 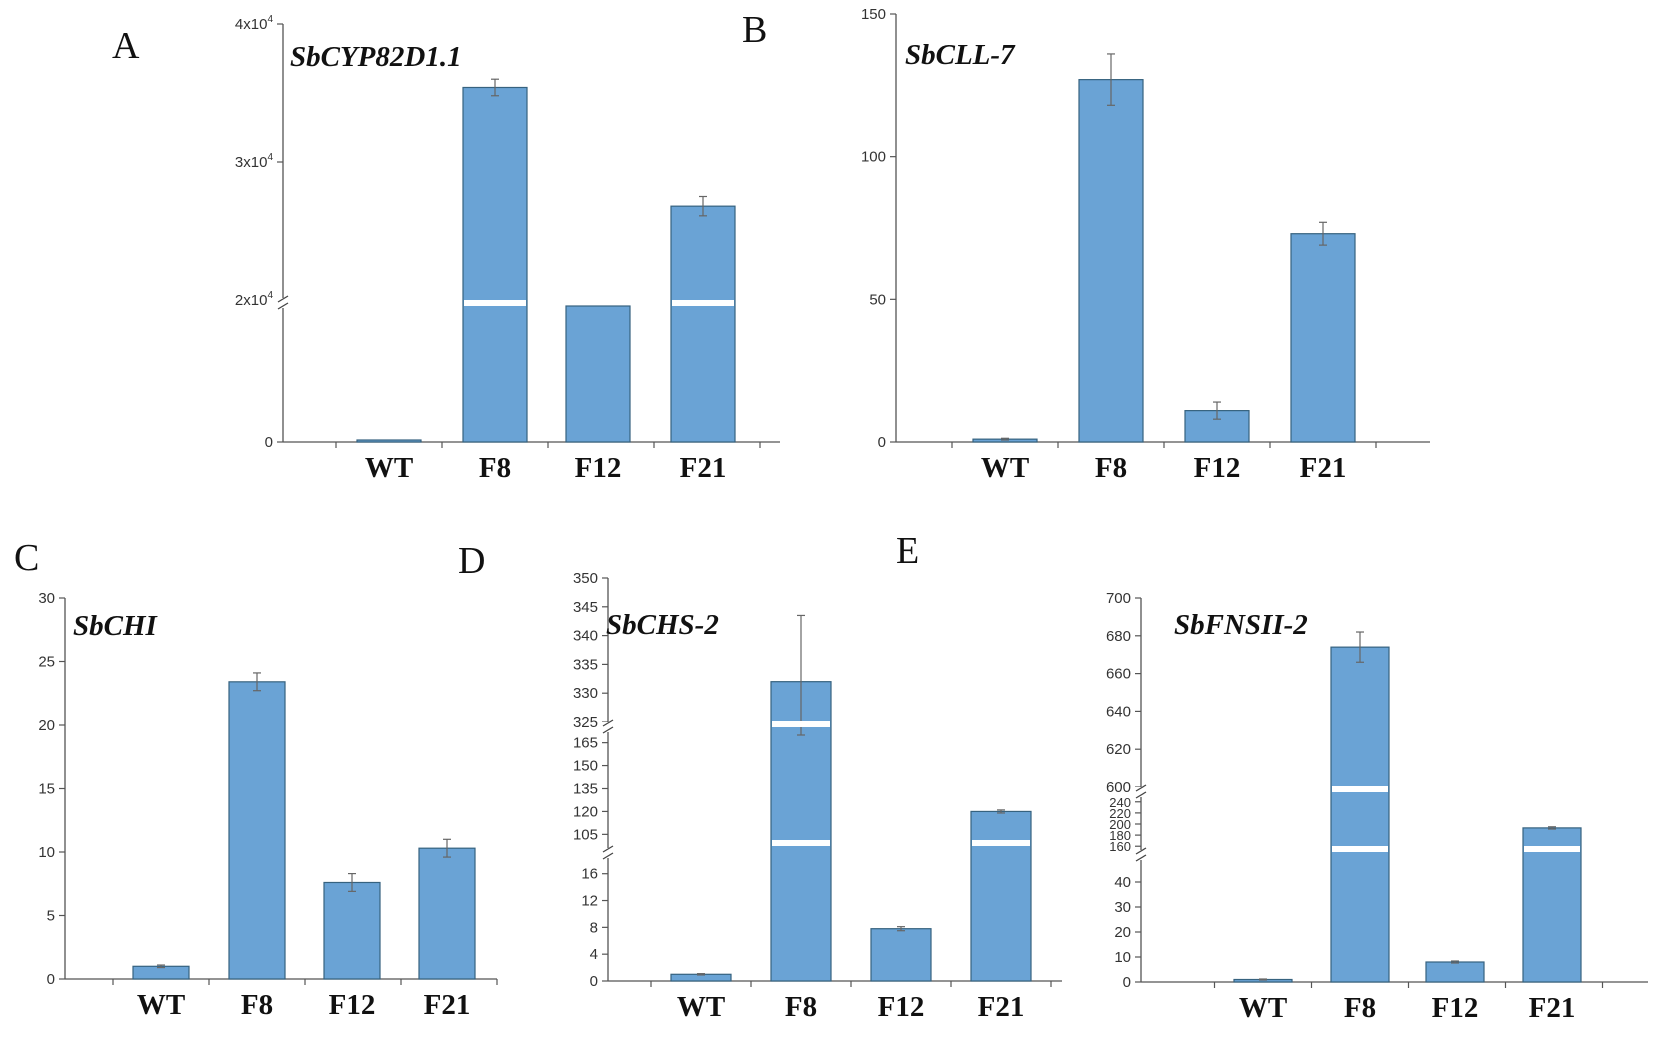 I want to click on panel-d-gene-title: SbCHS-2, so click(x=662, y=625).